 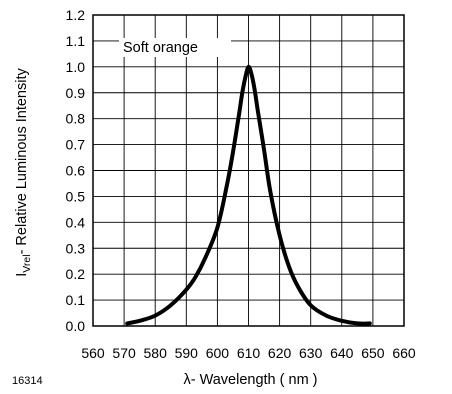 What do you see at coordinates (27, 263) in the screenshot?
I see `y-axis-subscript: Vrel` at bounding box center [27, 263].